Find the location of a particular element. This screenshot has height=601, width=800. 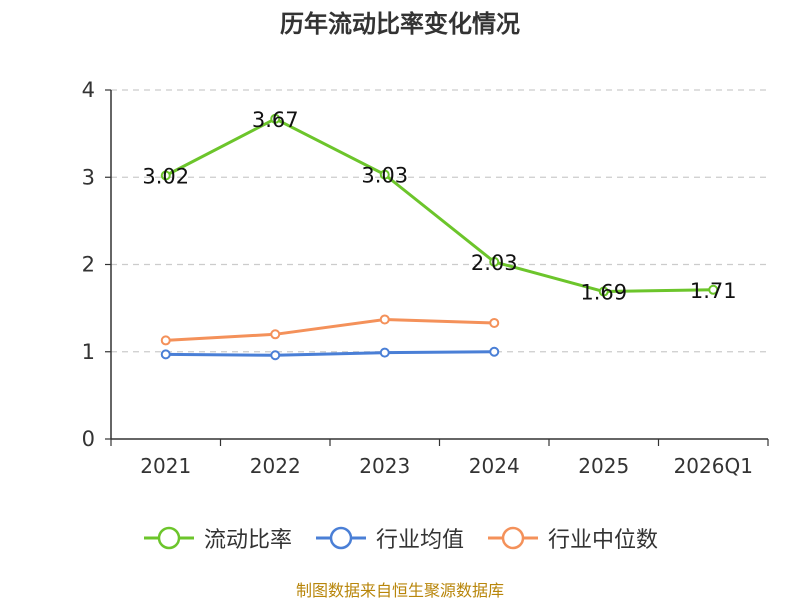

chart-title: 历年流动比率变化情况 is located at coordinates (400, 24).